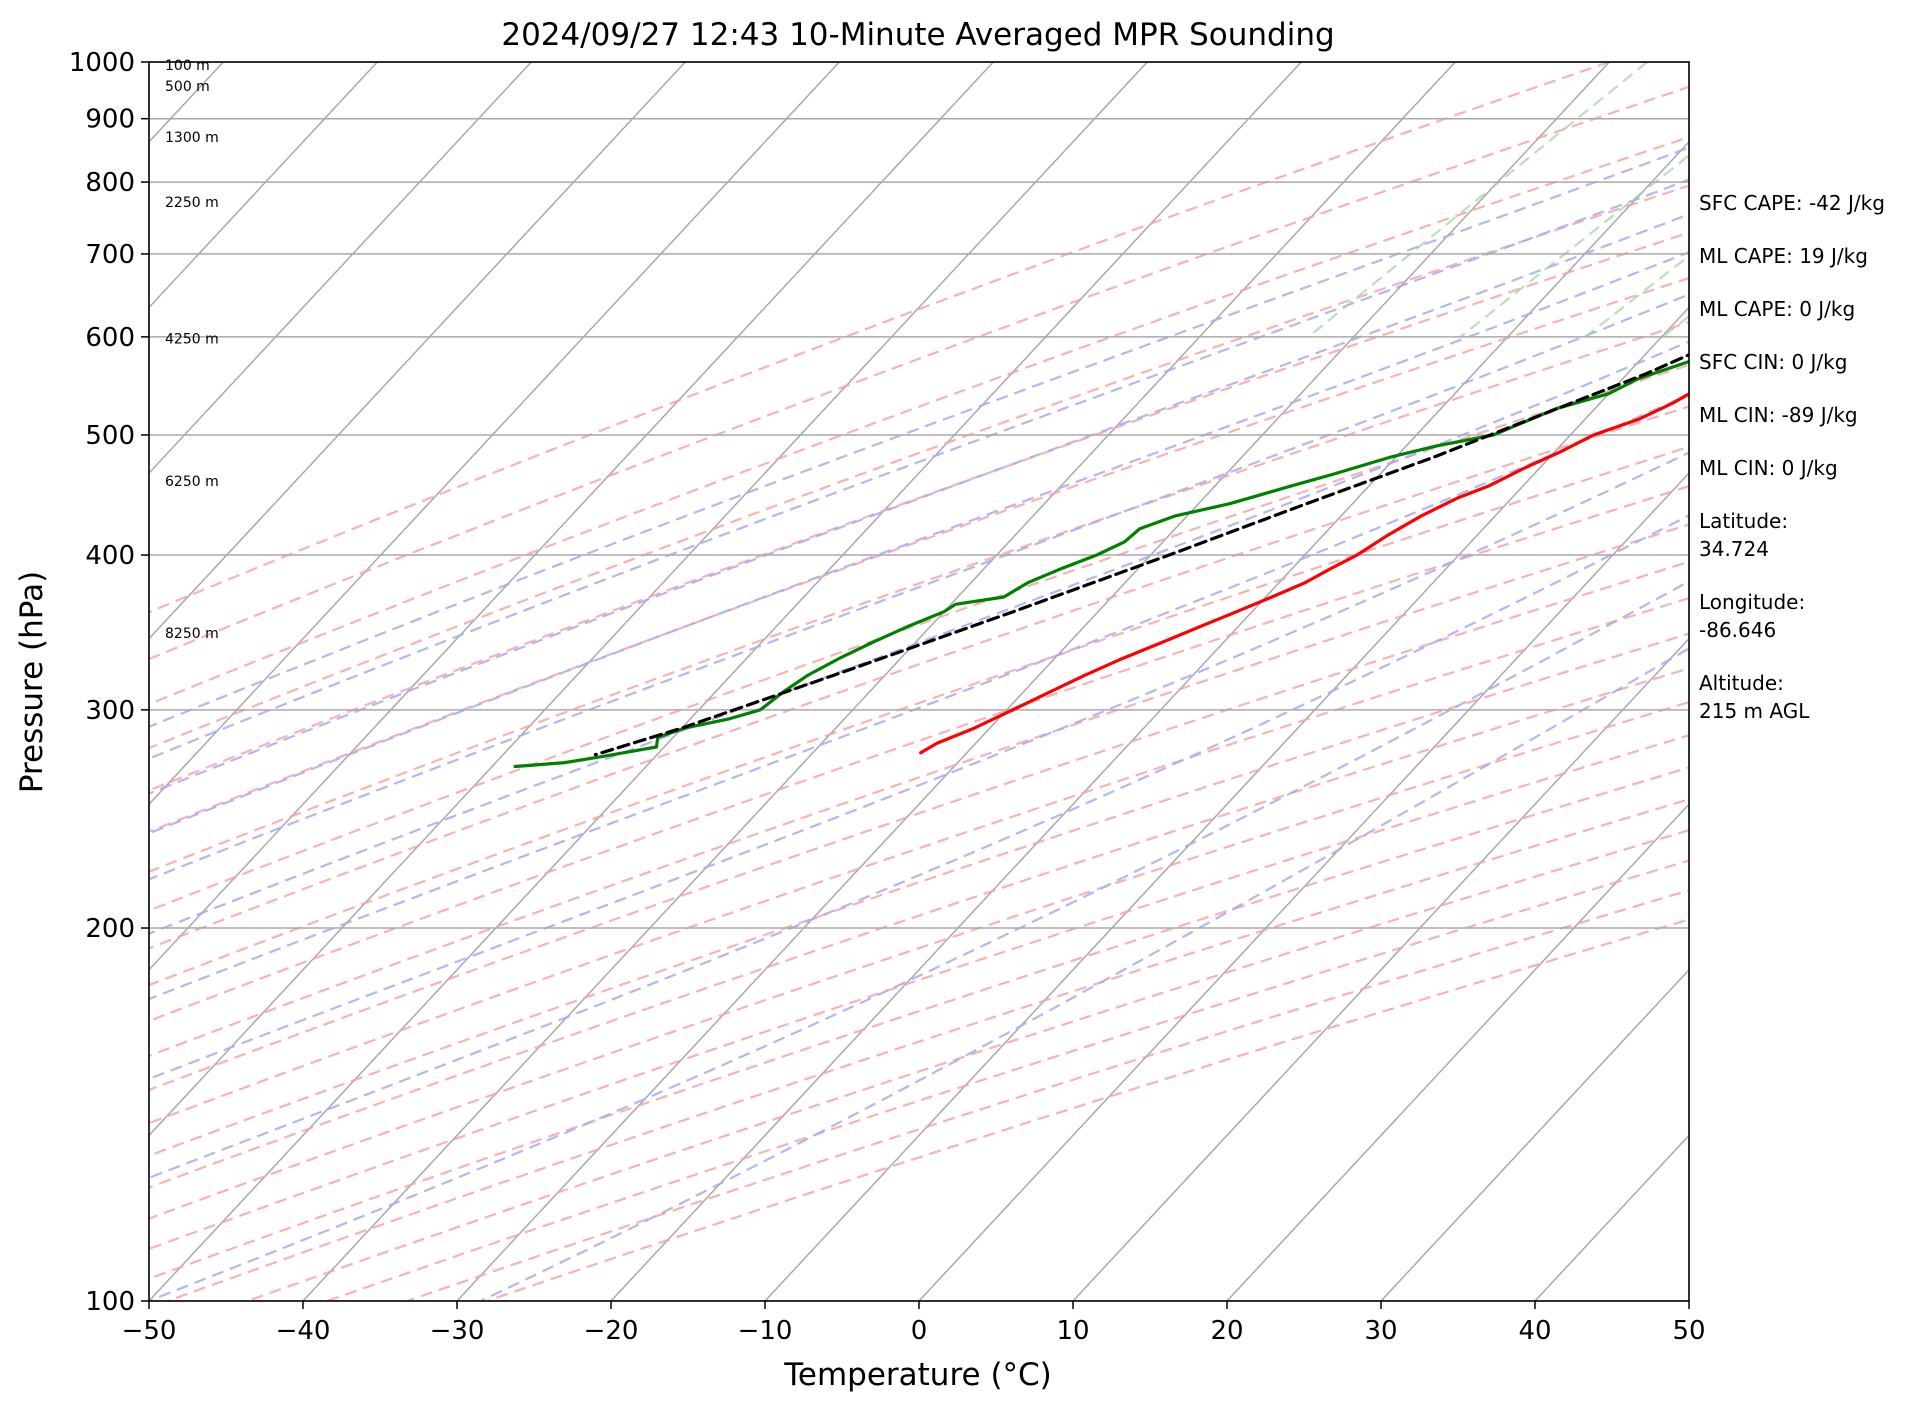 The width and height of the screenshot is (1915, 1410). Describe the element at coordinates (1072, 1331) in the screenshot. I see `x-tick-label: 10` at that location.